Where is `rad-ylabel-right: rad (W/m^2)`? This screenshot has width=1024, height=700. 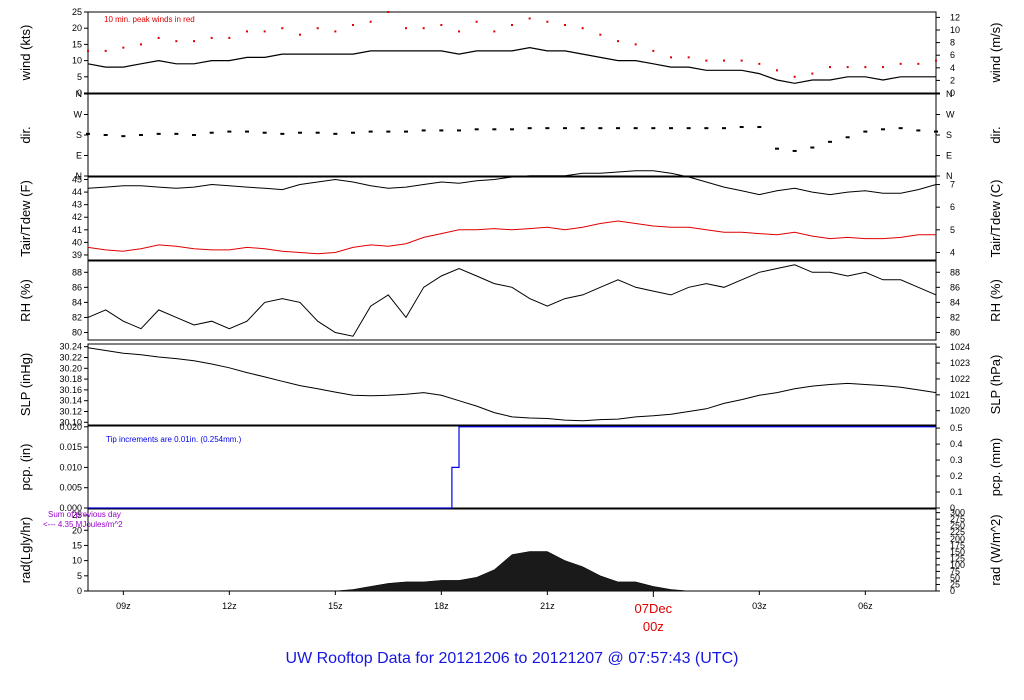
rad-ylabel-right: rad (W/m^2) is located at coordinates (995, 549).